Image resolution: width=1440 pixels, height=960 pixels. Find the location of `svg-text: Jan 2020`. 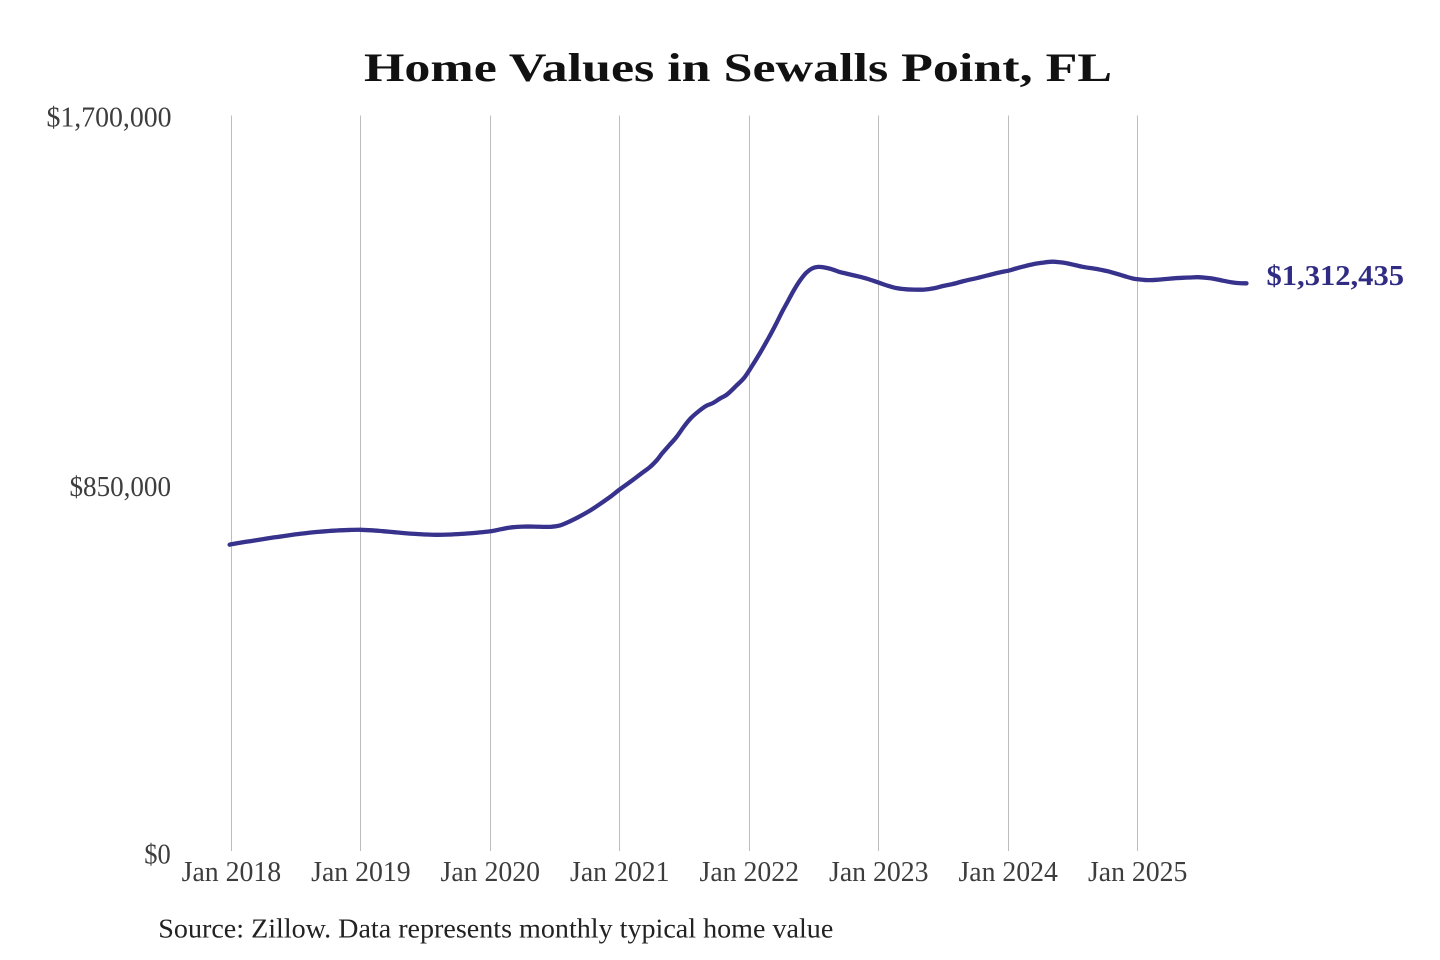

svg-text: Jan 2020 is located at coordinates (491, 872).